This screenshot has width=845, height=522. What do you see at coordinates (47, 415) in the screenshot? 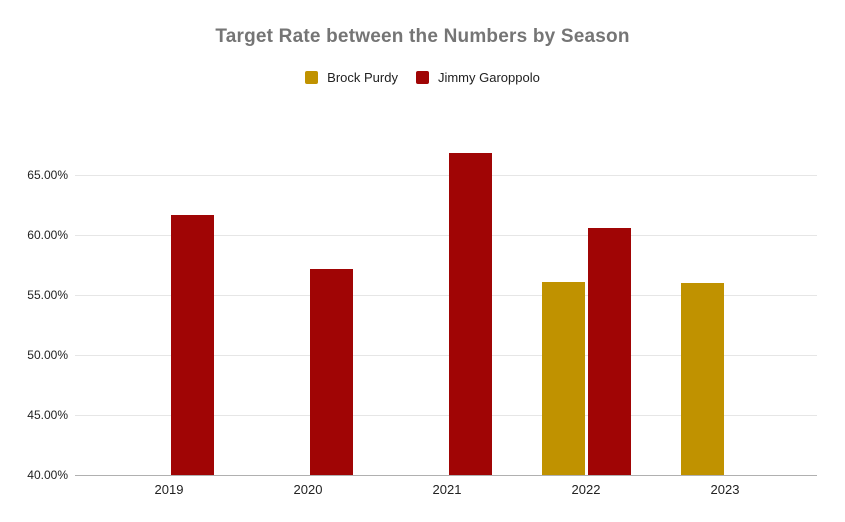
I see `y-tick-label: 45.00%` at bounding box center [47, 415].